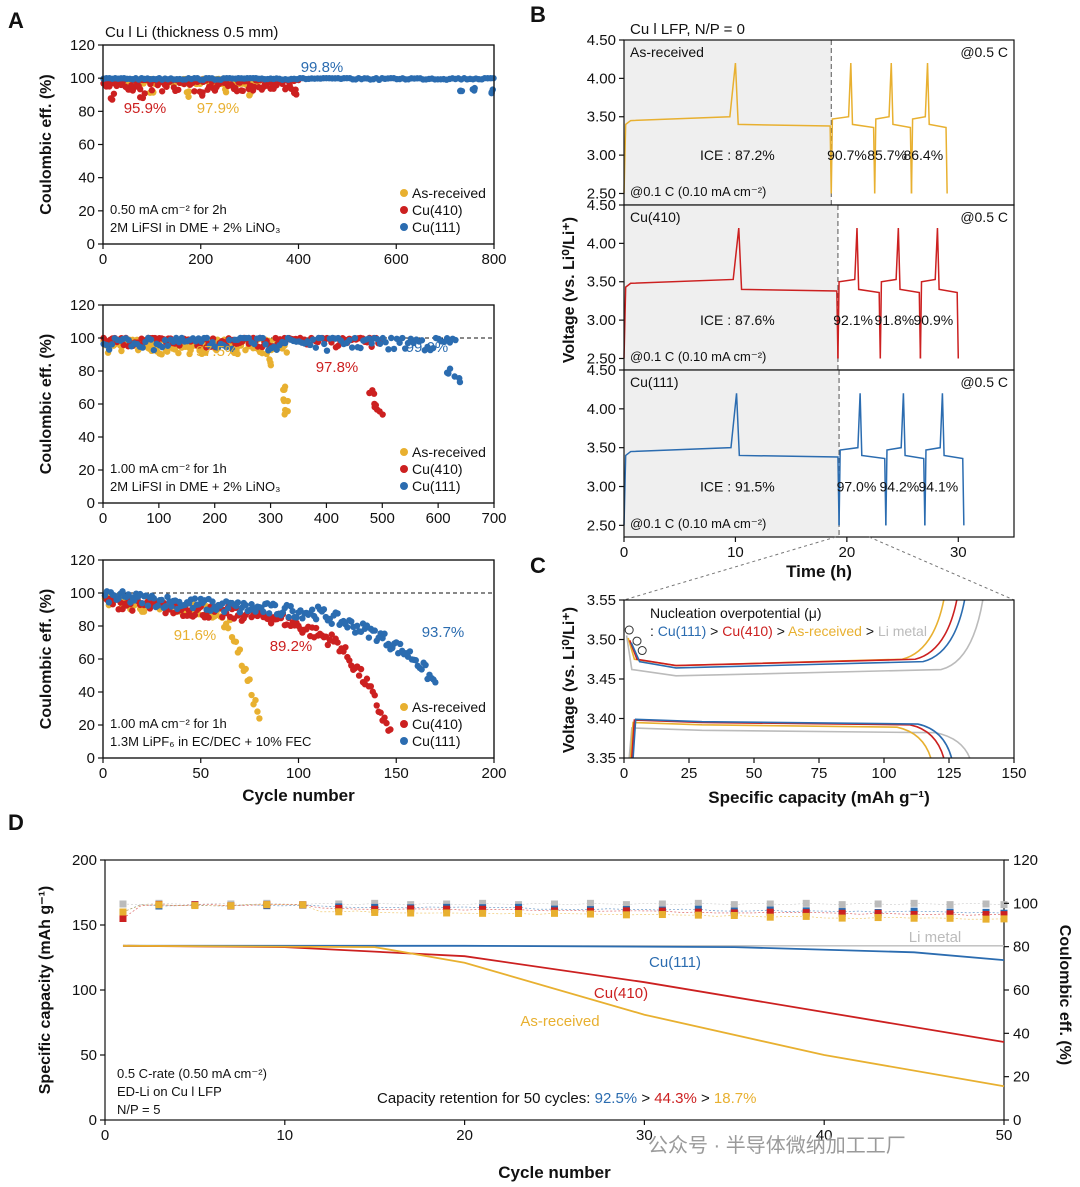 The image size is (1080, 1187). I want to click on x-tick-label: 300, so click(270, 518).